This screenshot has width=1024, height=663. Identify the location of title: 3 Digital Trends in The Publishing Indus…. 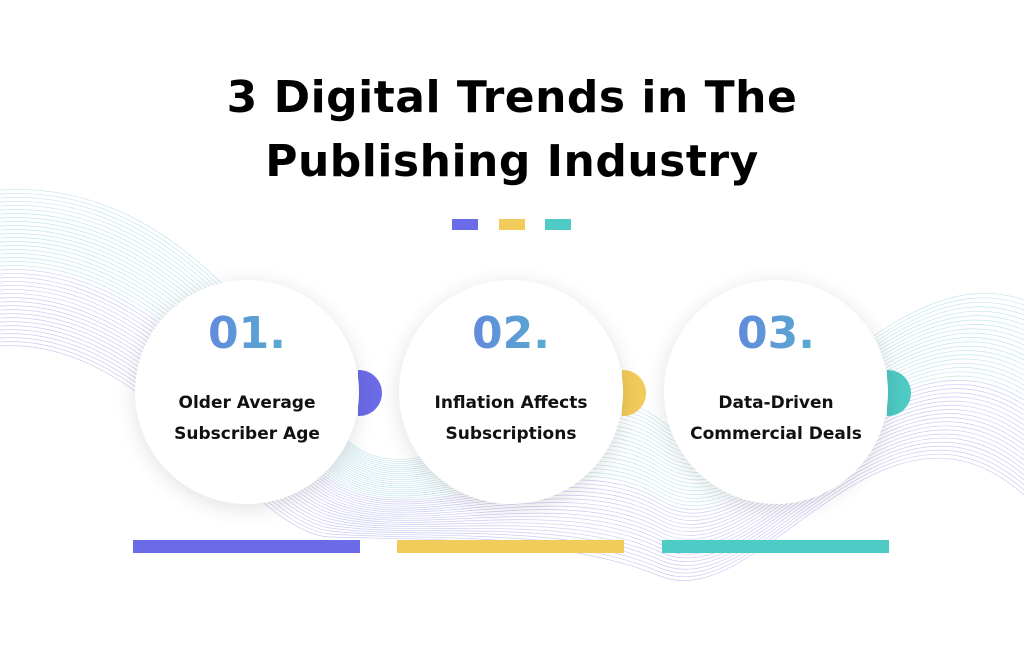
(512, 129).